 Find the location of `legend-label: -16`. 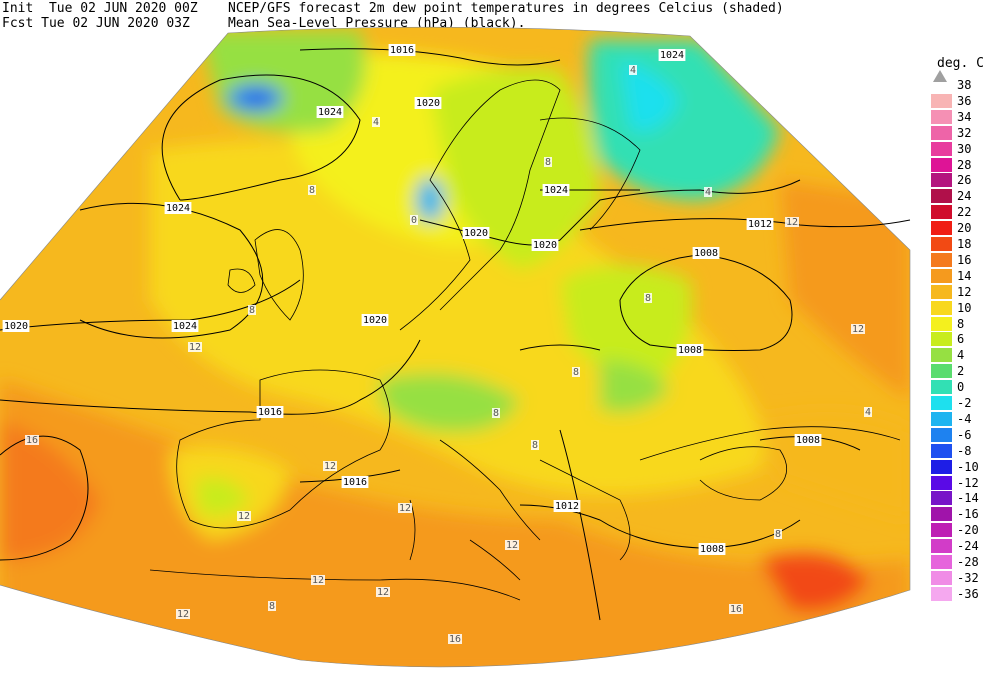

legend-label: -16 is located at coordinates (968, 514).